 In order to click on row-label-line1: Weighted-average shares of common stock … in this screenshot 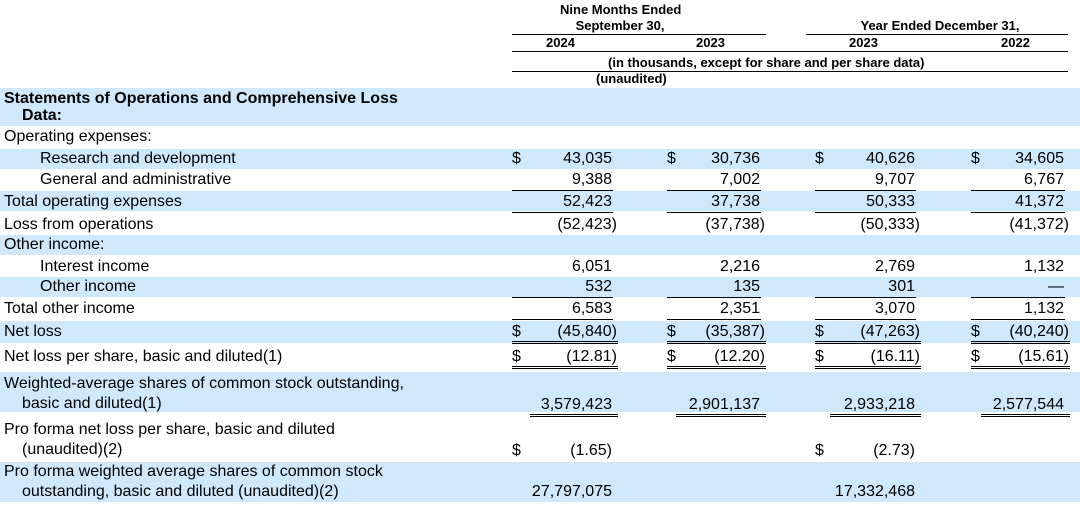, I will do `click(204, 383)`.